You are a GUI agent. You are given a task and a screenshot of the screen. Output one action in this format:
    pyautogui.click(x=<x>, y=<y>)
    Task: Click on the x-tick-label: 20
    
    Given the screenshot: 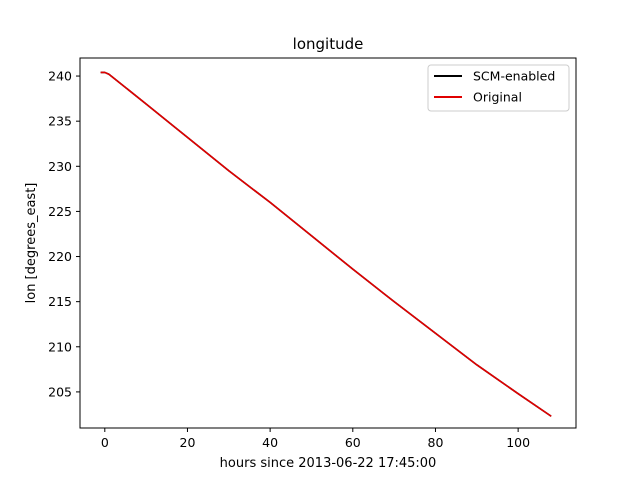 What is the action you would take?
    pyautogui.click(x=188, y=442)
    